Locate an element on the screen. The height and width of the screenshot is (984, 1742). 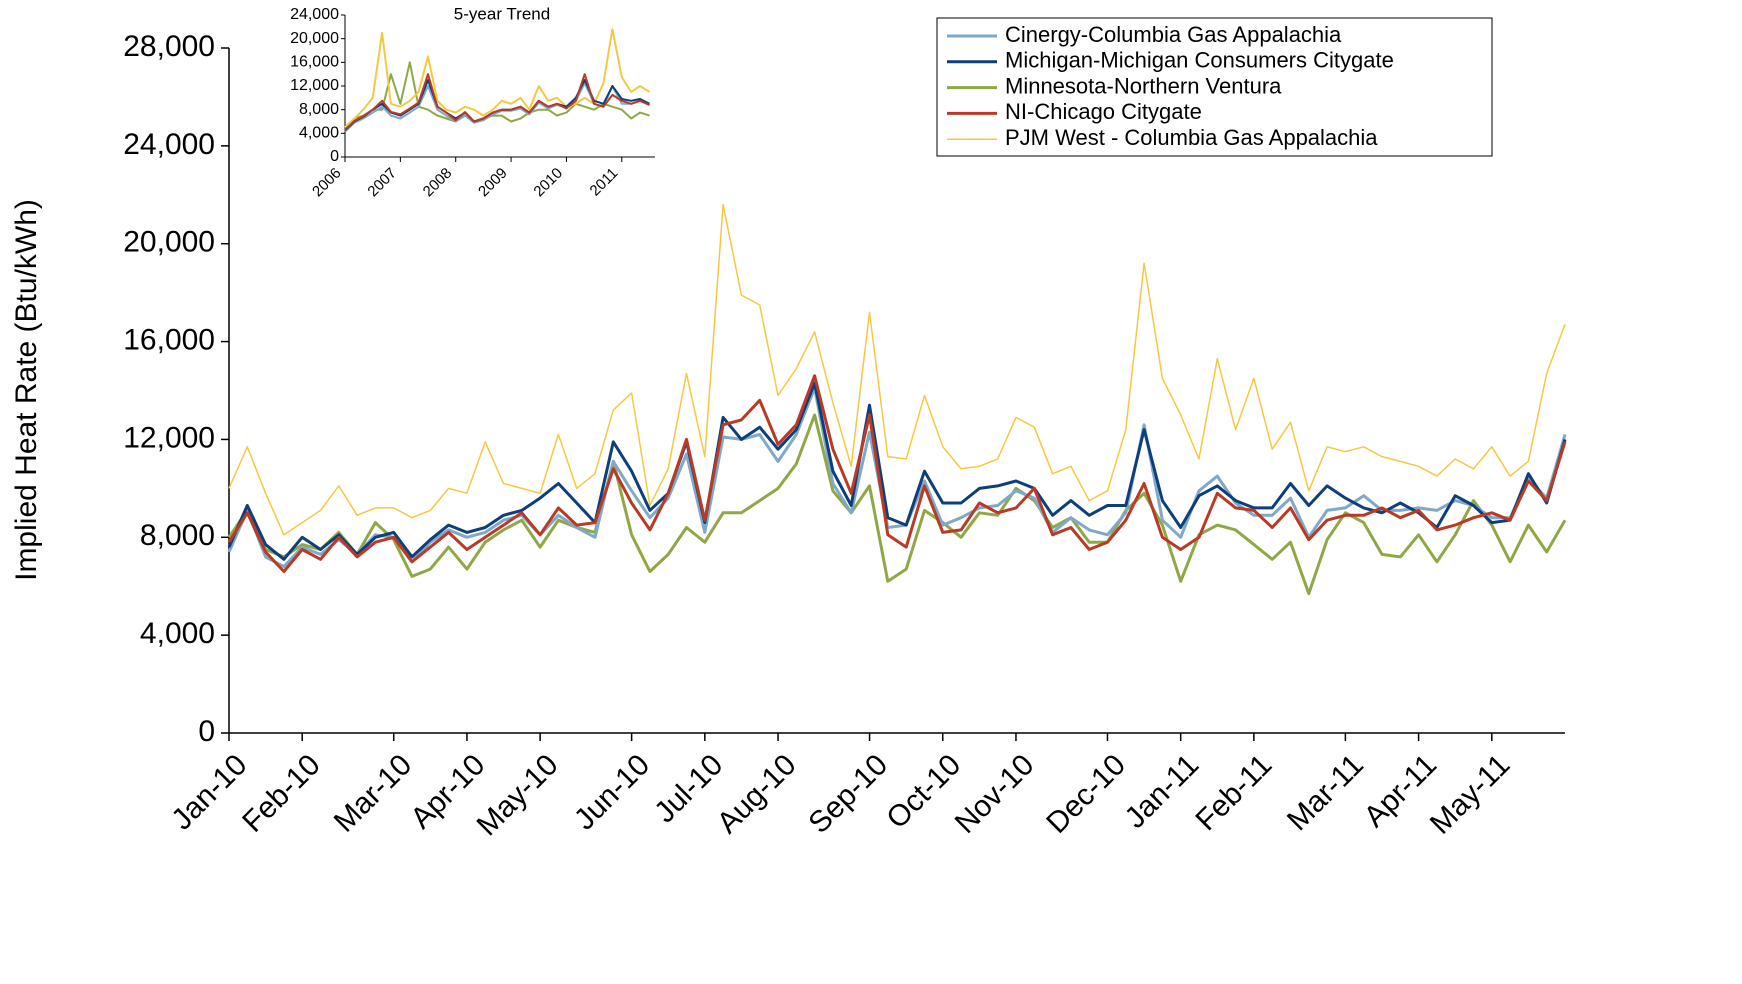
legend-label: Michigan-Michigan Consumers Citygate is located at coordinates (1199, 60).